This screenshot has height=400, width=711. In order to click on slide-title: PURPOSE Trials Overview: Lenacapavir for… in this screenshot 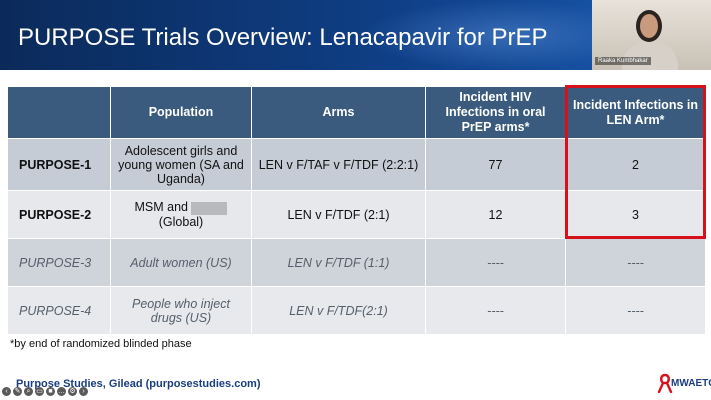, I will do `click(283, 37)`.